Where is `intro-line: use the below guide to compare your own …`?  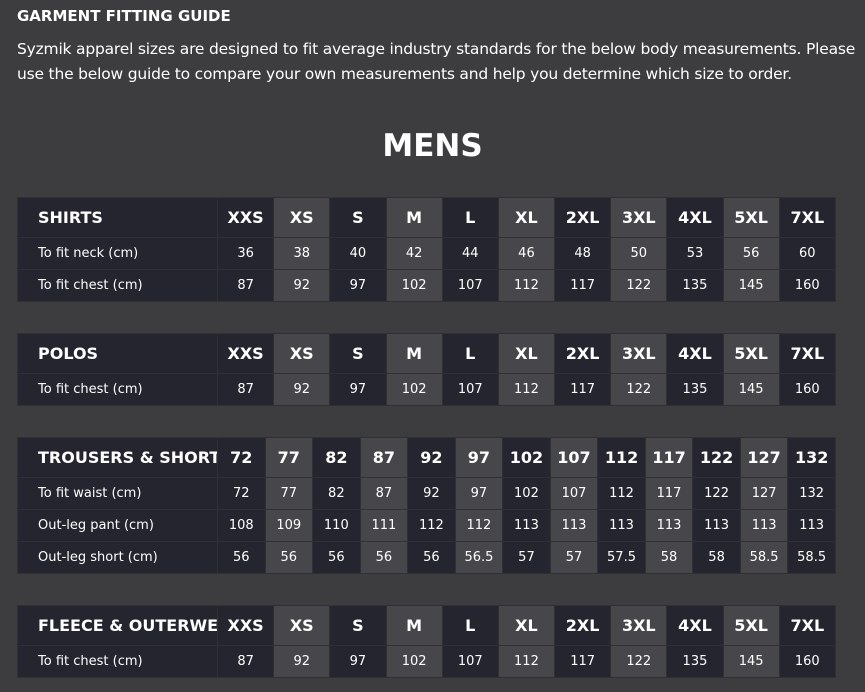 intro-line: use the below guide to compare your own … is located at coordinates (404, 74).